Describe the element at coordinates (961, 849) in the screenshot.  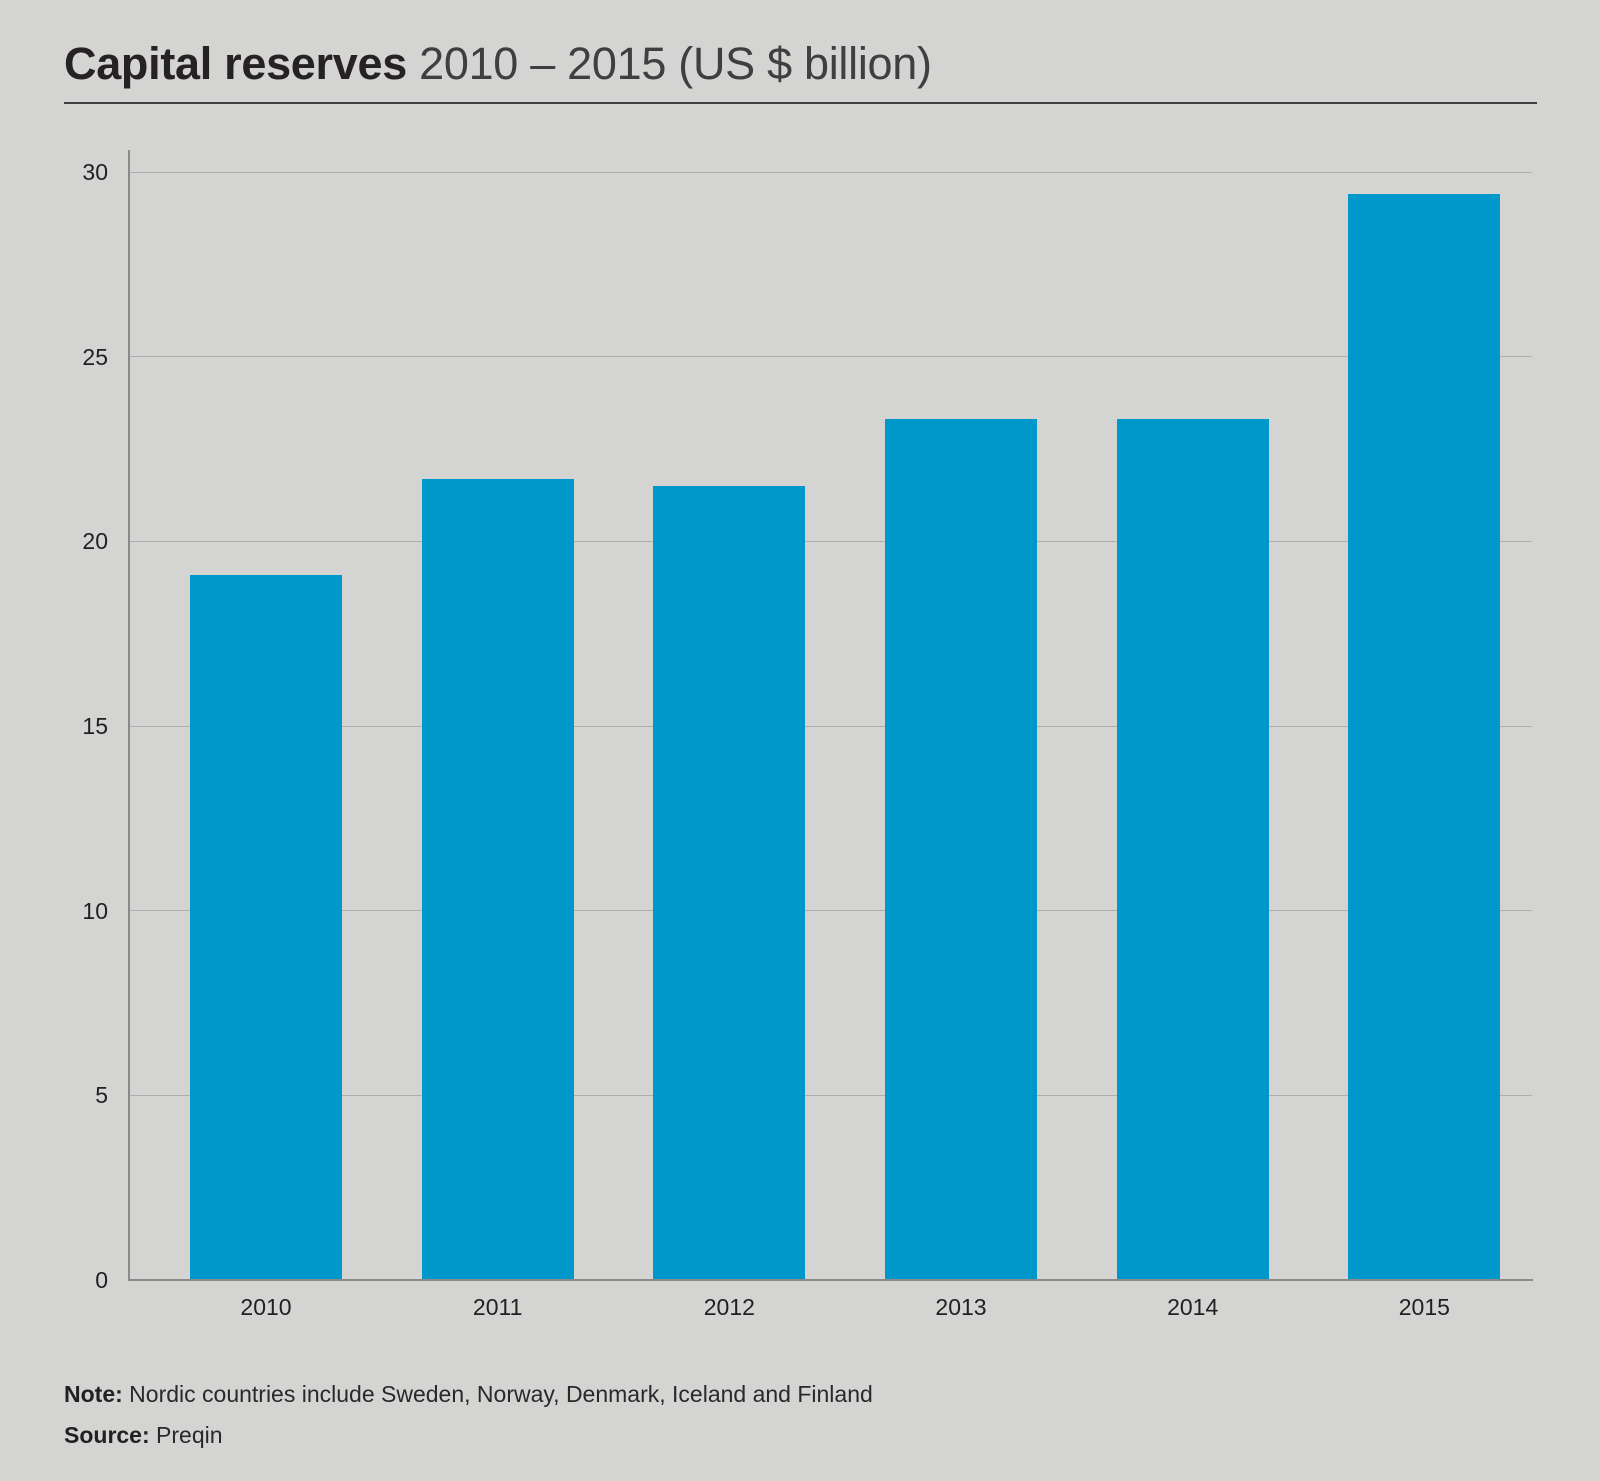
I see `bar-2013` at that location.